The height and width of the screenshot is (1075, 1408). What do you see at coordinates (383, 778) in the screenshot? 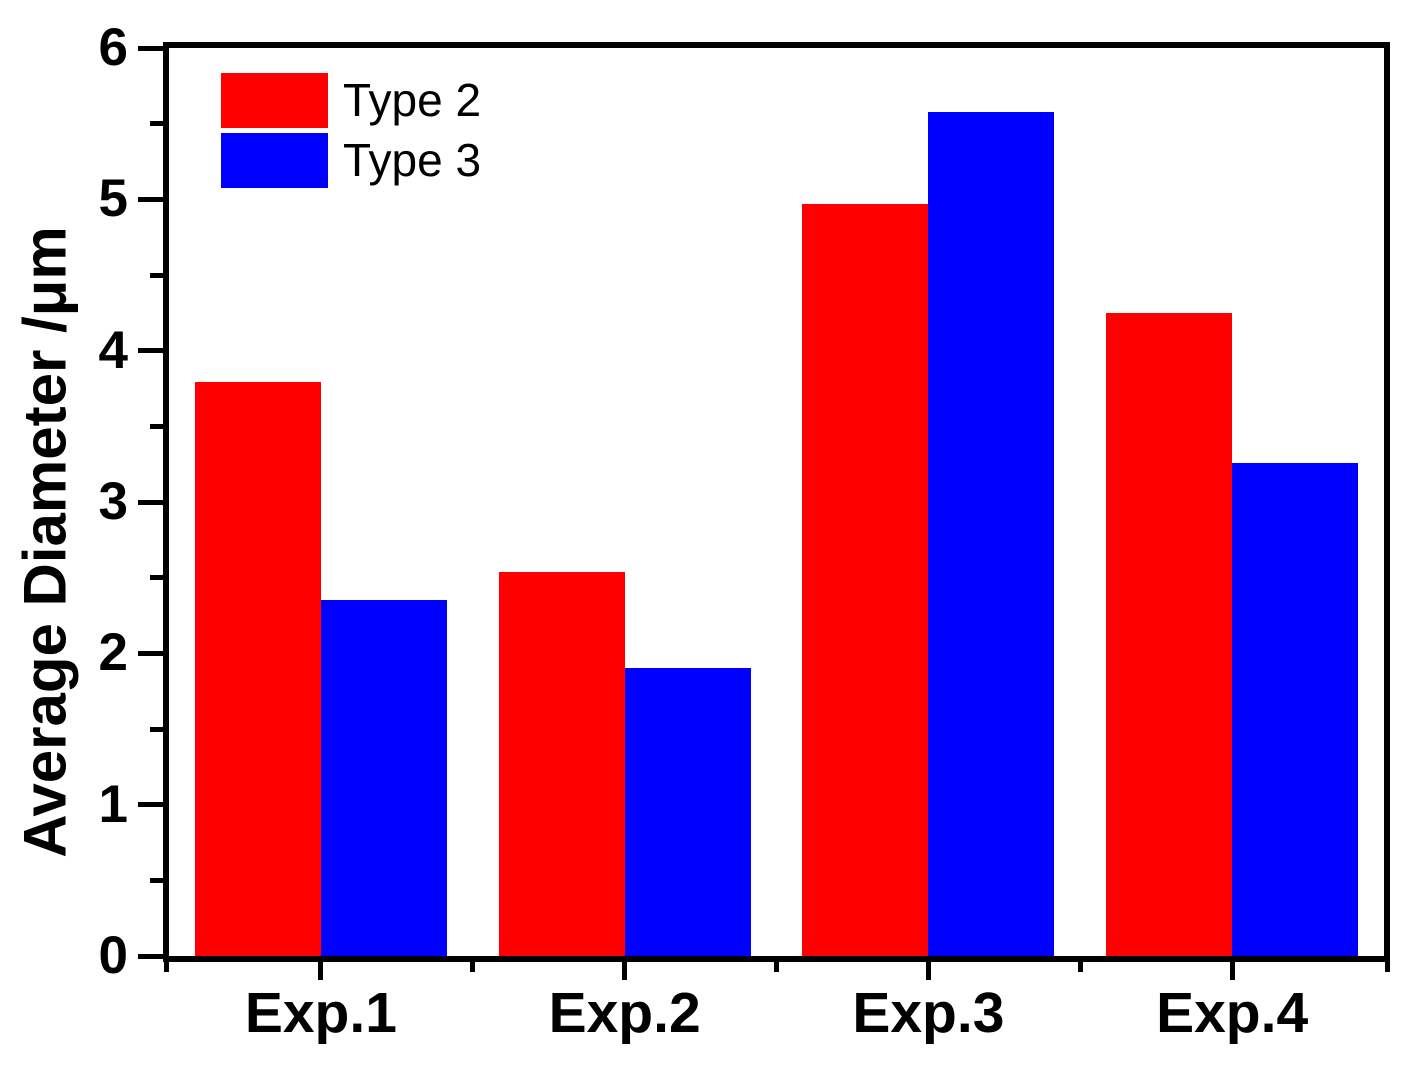
I see `bar-type-3-exp1` at bounding box center [383, 778].